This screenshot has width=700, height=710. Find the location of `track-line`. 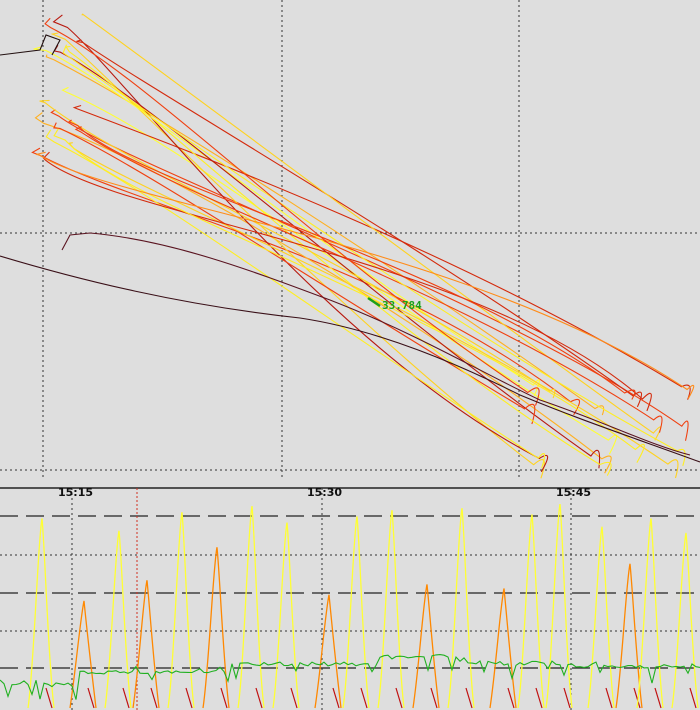

track-line is located at coordinates (30, 45).